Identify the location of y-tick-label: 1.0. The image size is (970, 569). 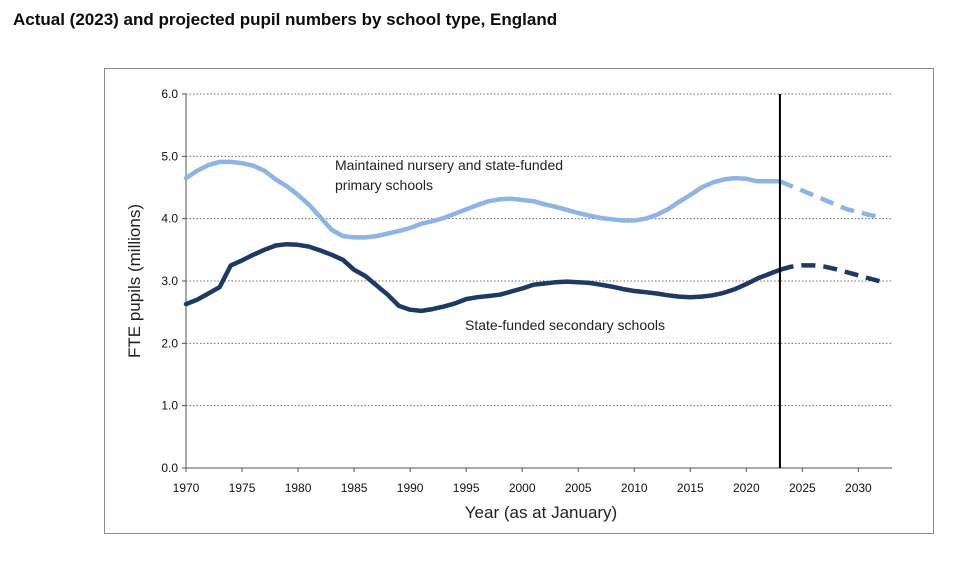
(169, 406).